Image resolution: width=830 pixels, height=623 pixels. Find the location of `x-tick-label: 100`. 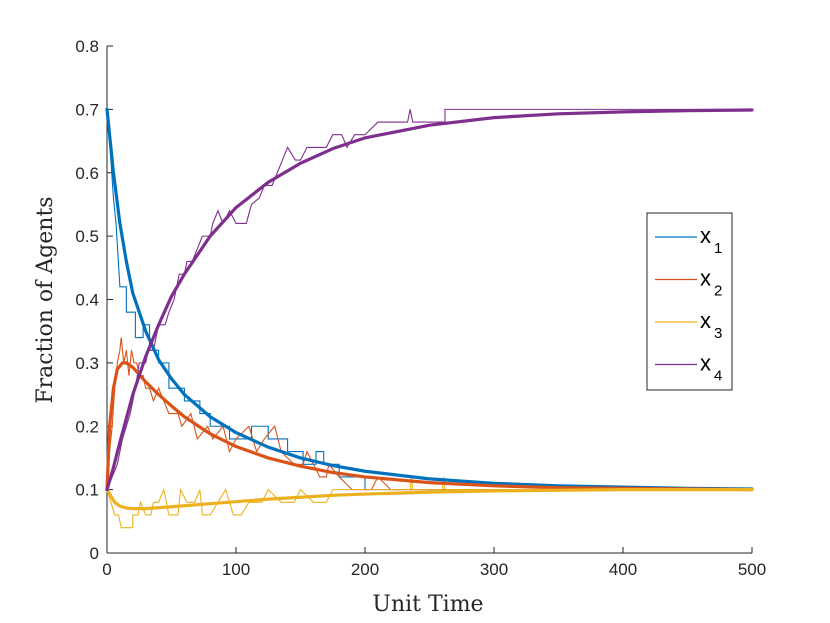

x-tick-label: 100 is located at coordinates (236, 569).